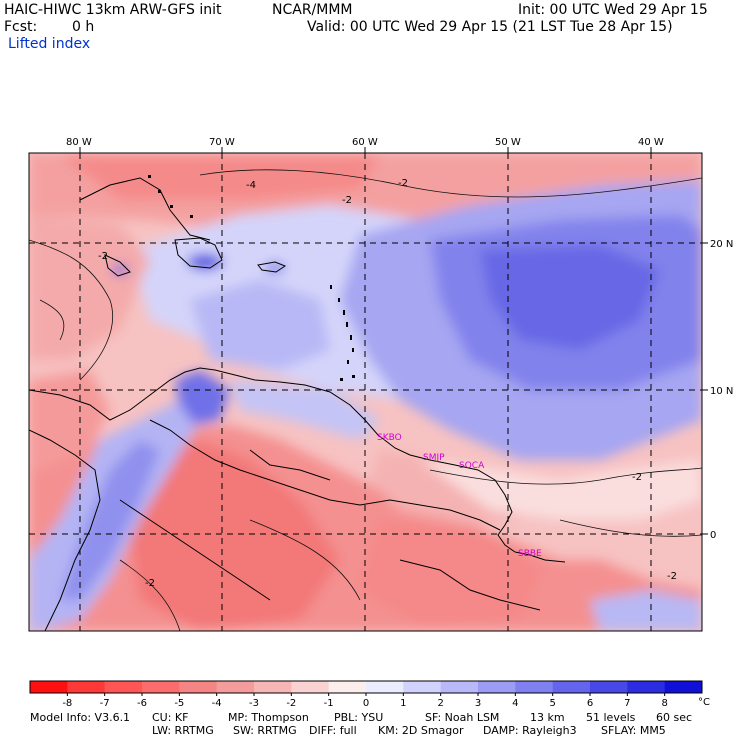 This screenshot has width=740, height=740. I want to click on station-label: SKBO, so click(389, 438).